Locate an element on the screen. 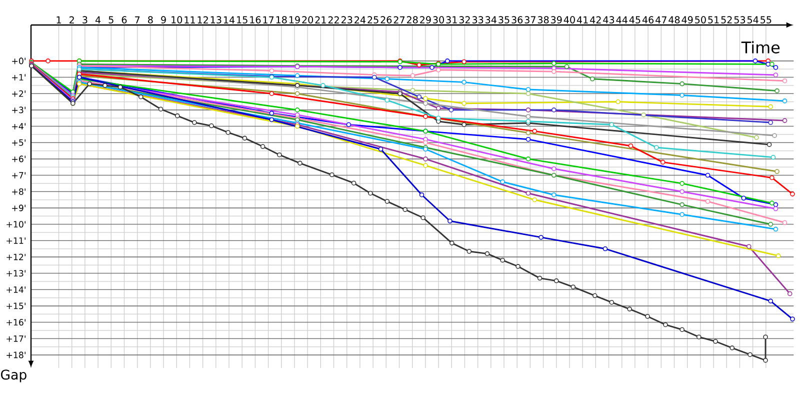 This screenshot has height=400, width=800. y-tick-label: +3' is located at coordinates (19, 110).